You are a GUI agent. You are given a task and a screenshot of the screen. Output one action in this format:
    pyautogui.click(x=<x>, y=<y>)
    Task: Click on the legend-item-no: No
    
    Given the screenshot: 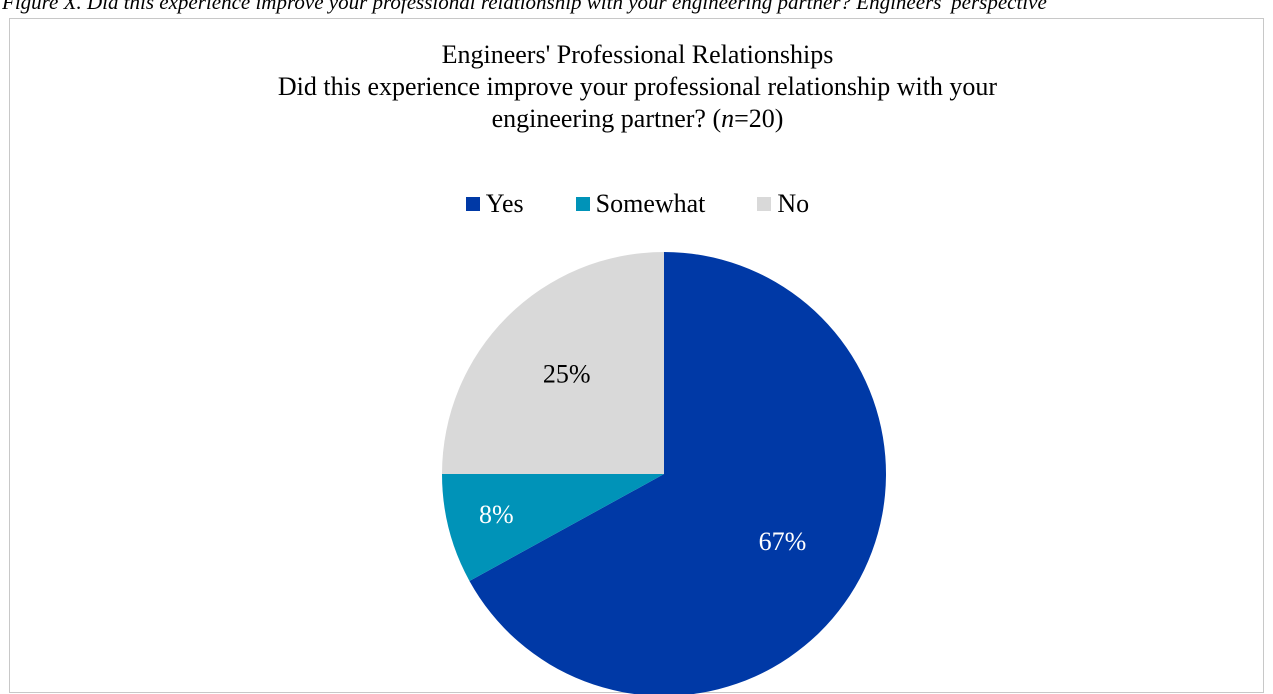 What is the action you would take?
    pyautogui.click(x=783, y=204)
    